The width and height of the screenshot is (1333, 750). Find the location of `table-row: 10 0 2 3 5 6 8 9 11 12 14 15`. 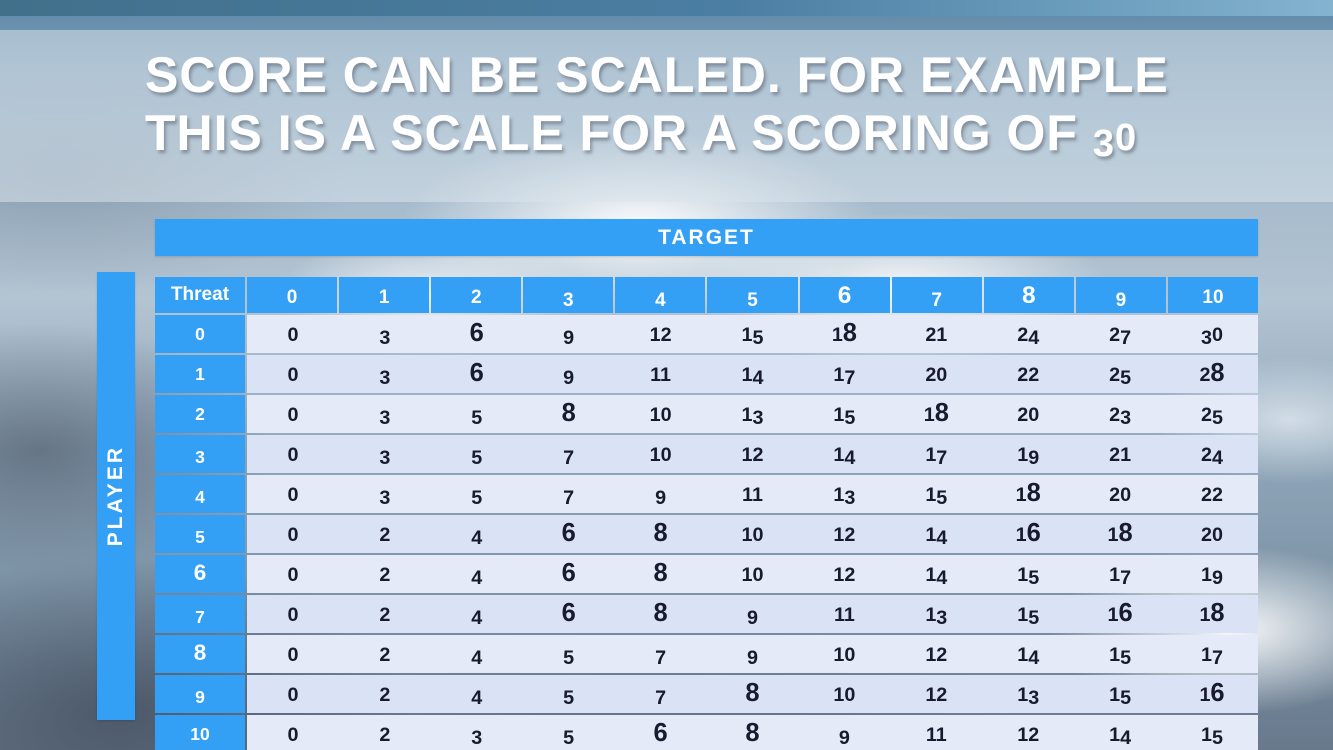

table-row: 10 0 2 3 5 6 8 9 11 12 14 15 is located at coordinates (706, 732).